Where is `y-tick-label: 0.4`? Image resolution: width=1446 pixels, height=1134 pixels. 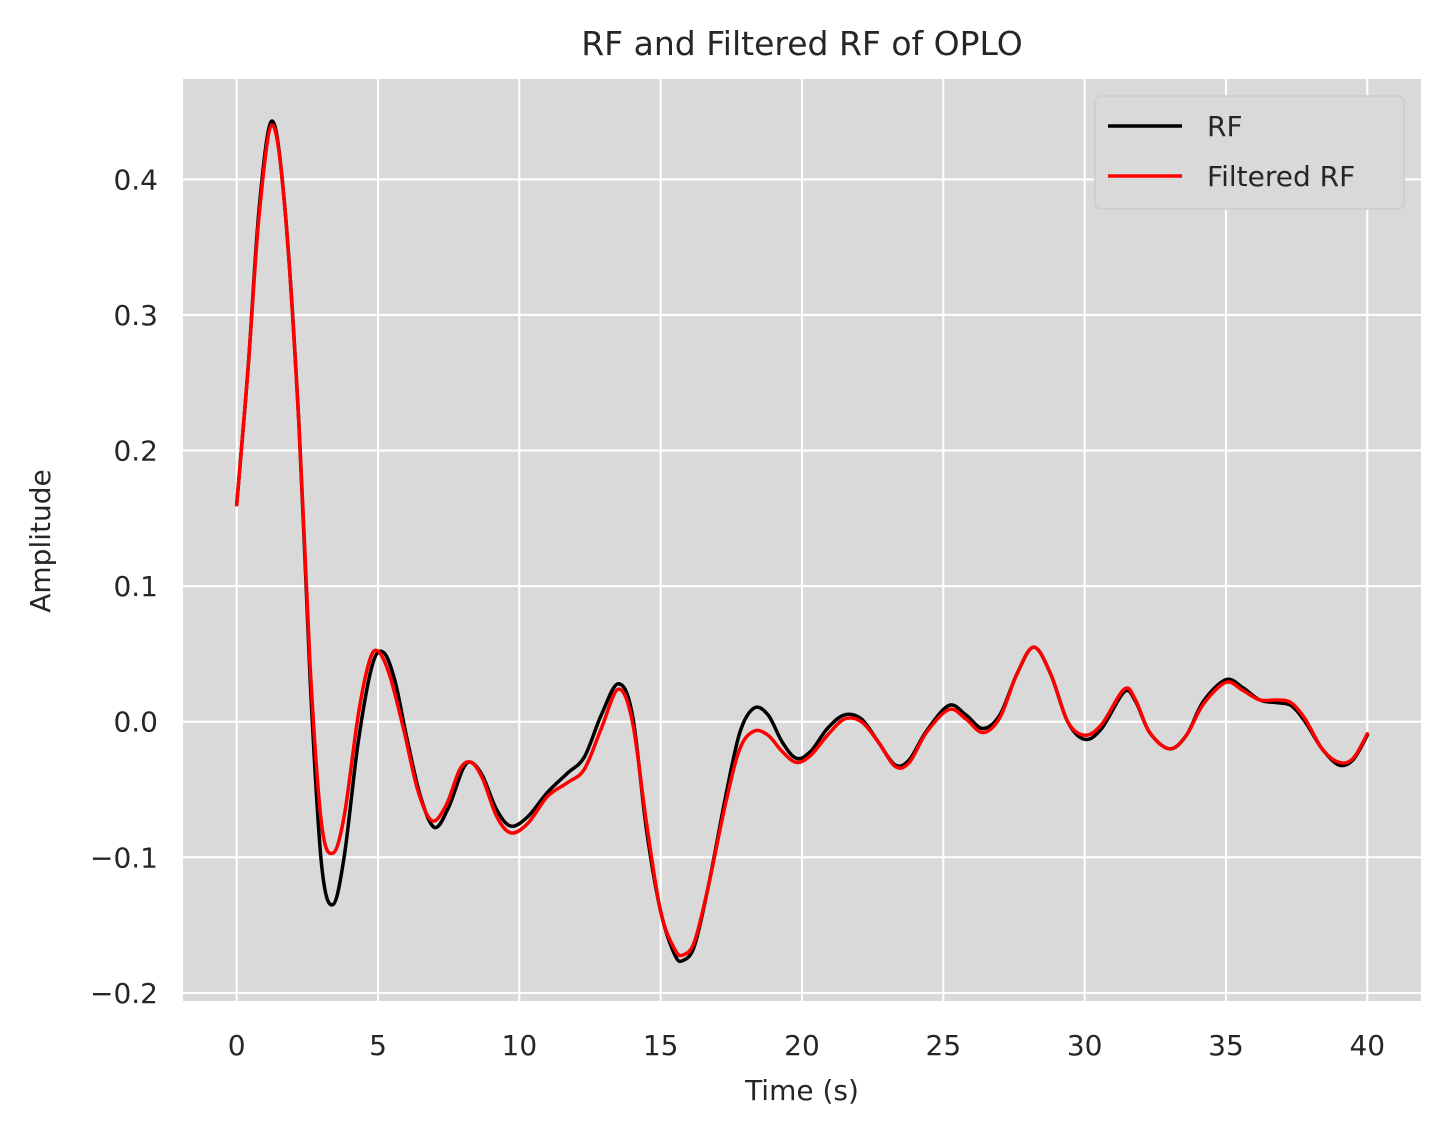
y-tick-label: 0.4 is located at coordinates (135, 179).